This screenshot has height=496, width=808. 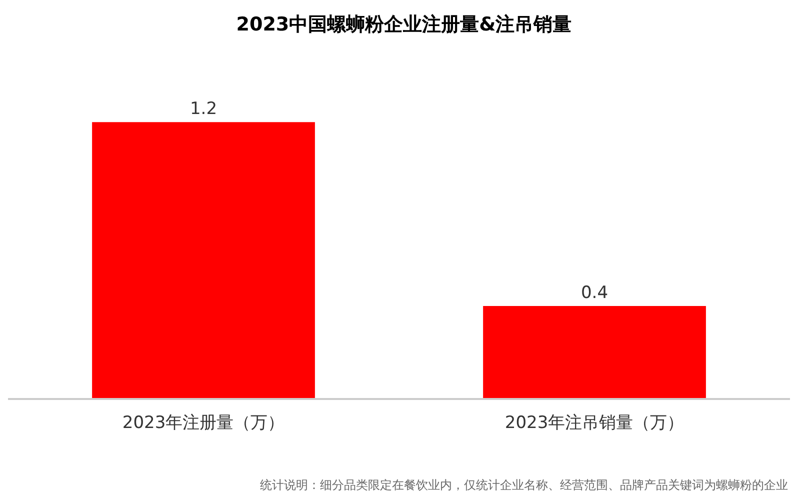 What do you see at coordinates (524, 485) in the screenshot?
I see `text: 统计说明：细分品类限定在餐饮业内，仅统计企业名称、经营范围、品牌产品关键词为螺蛳粉的企业` at bounding box center [524, 485].